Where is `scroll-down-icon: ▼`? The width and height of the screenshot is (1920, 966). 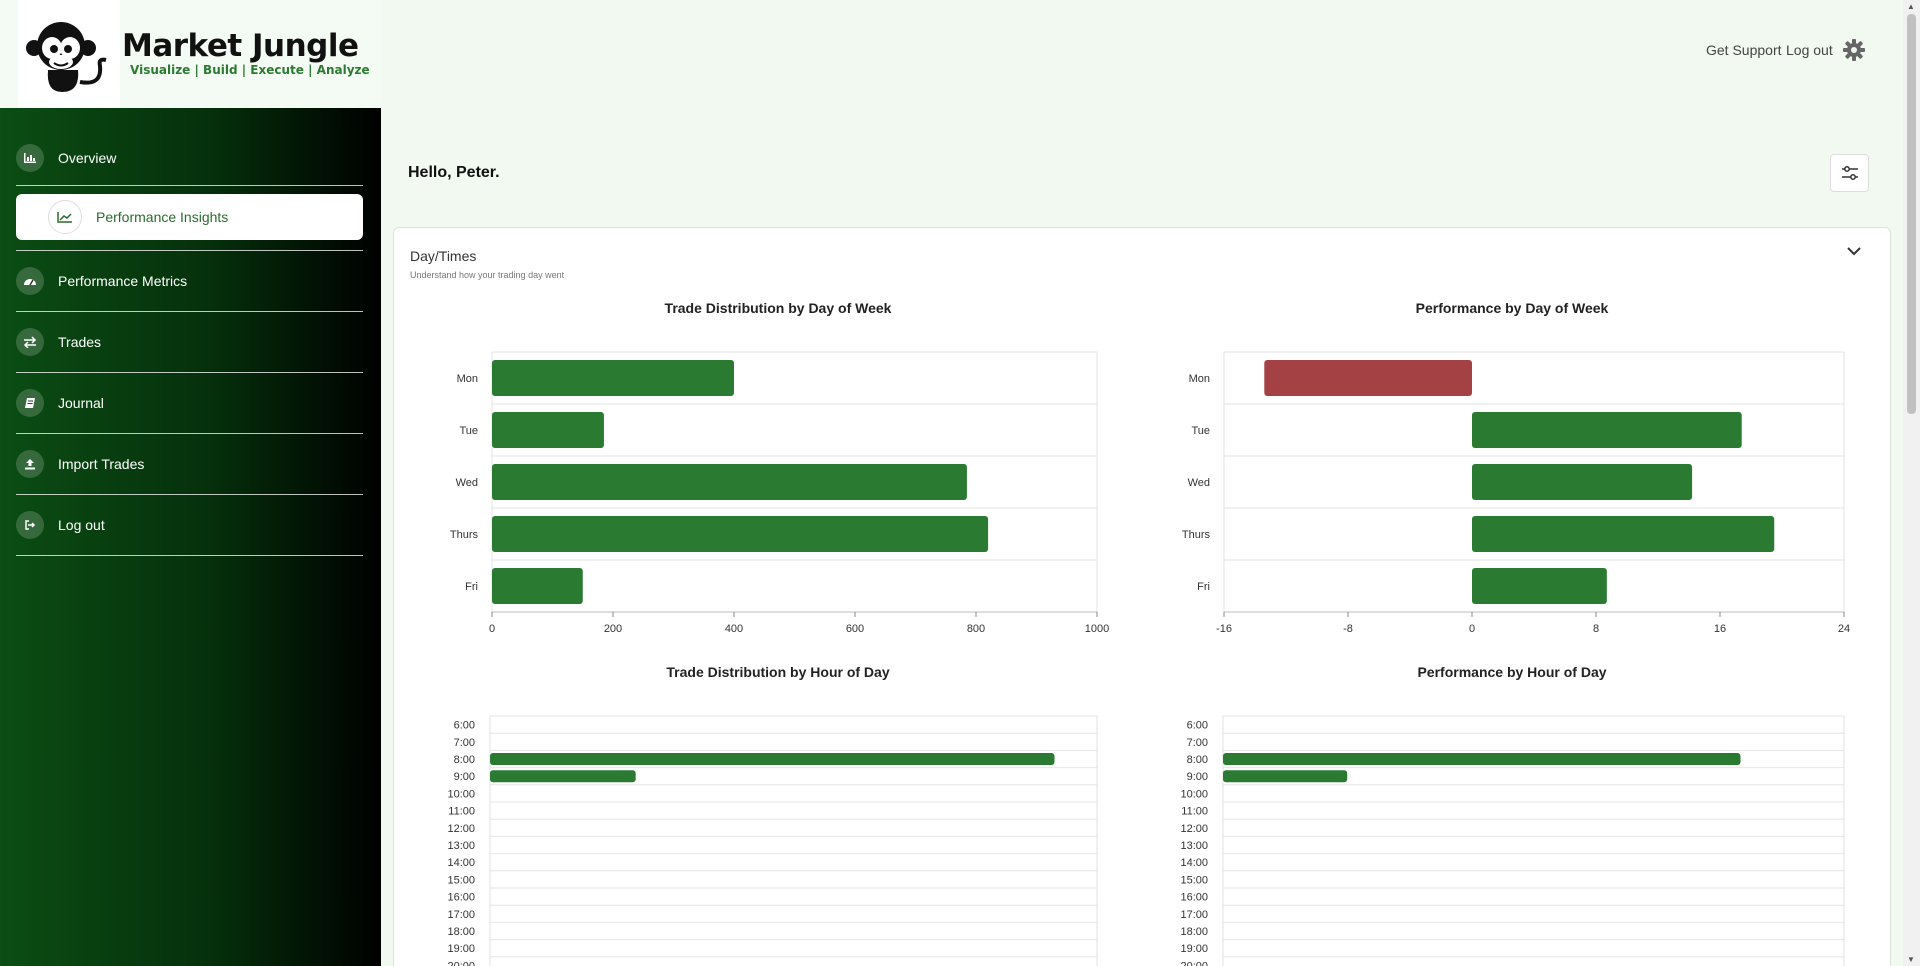 scroll-down-icon: ▼ is located at coordinates (1911, 959).